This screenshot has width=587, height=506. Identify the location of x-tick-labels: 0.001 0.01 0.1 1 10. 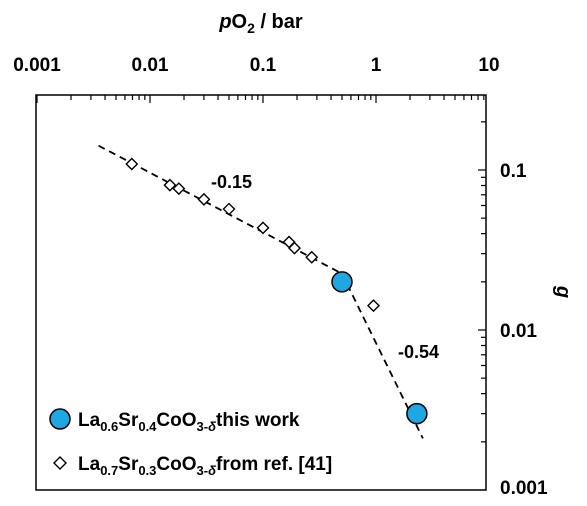
(256, 65).